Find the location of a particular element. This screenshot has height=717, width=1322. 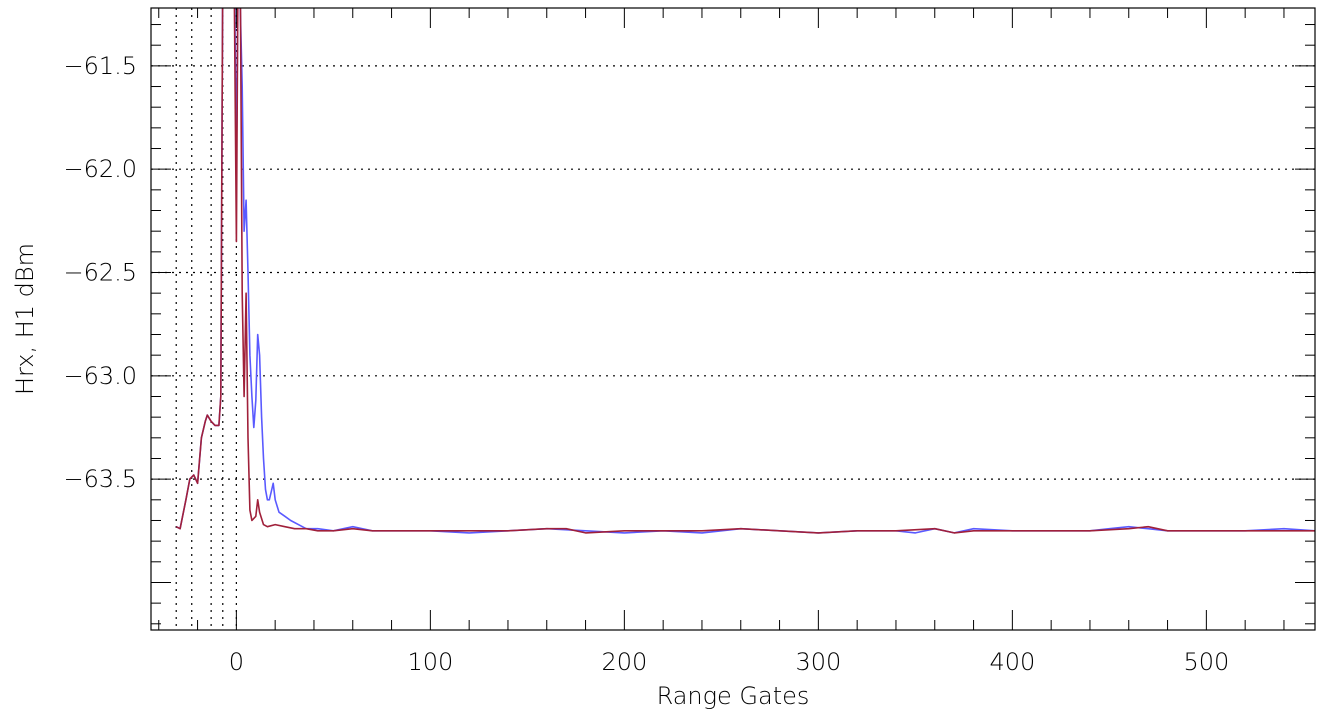

x-tick-label: 200 is located at coordinates (624, 662).